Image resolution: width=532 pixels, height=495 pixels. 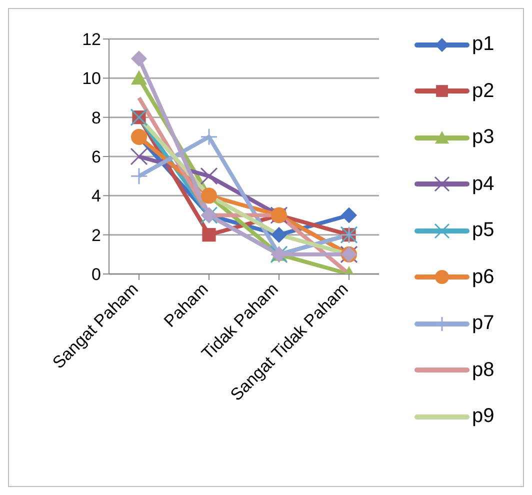 I want to click on legend-label: p5, so click(x=483, y=230).